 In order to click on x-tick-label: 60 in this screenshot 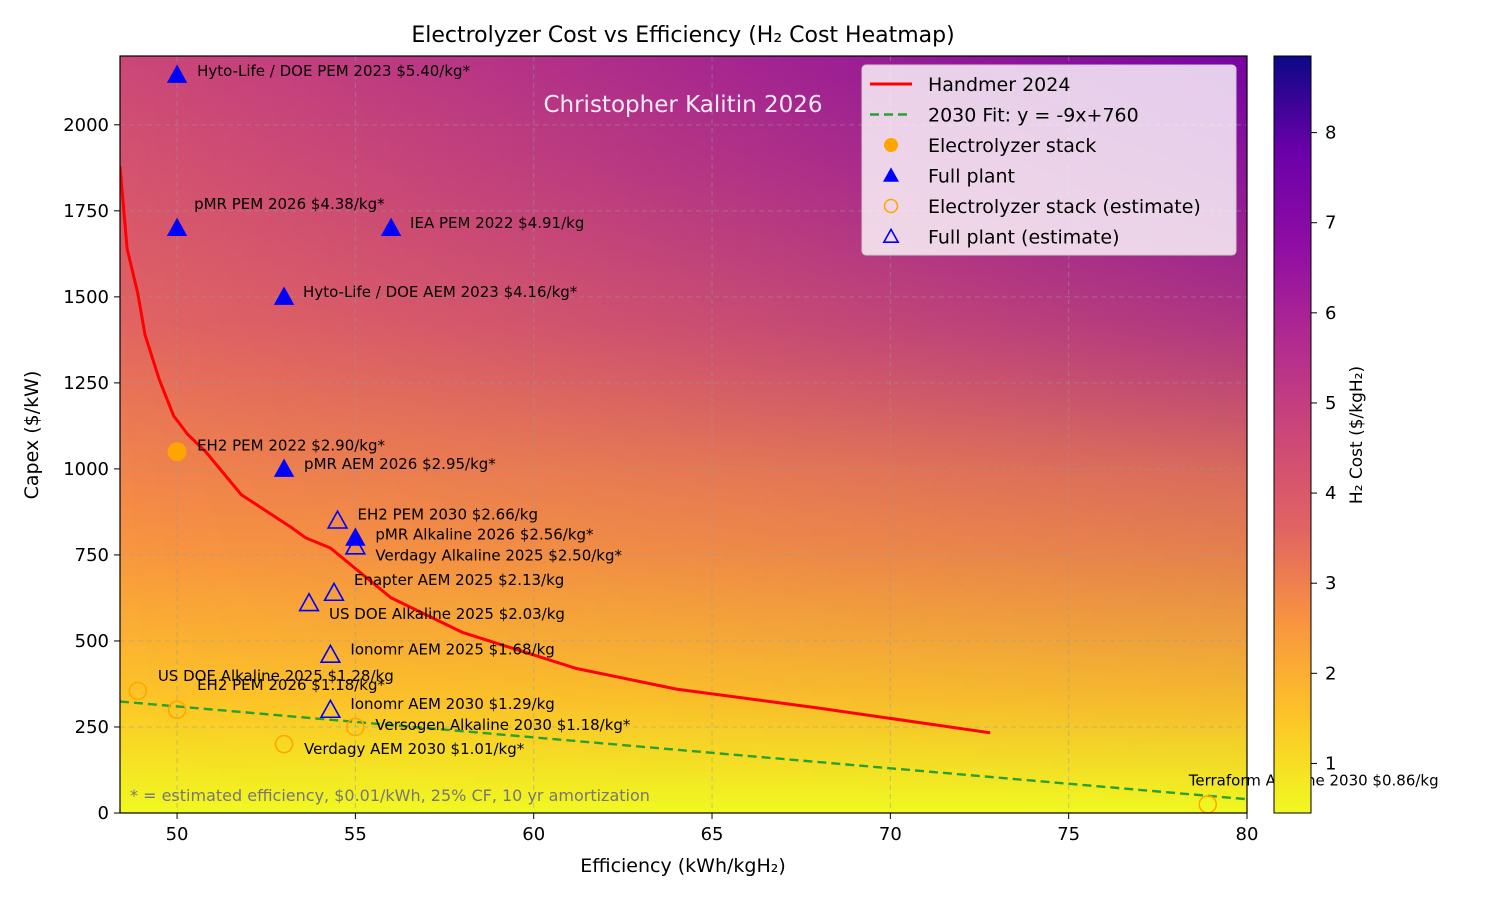, I will do `click(533, 834)`.